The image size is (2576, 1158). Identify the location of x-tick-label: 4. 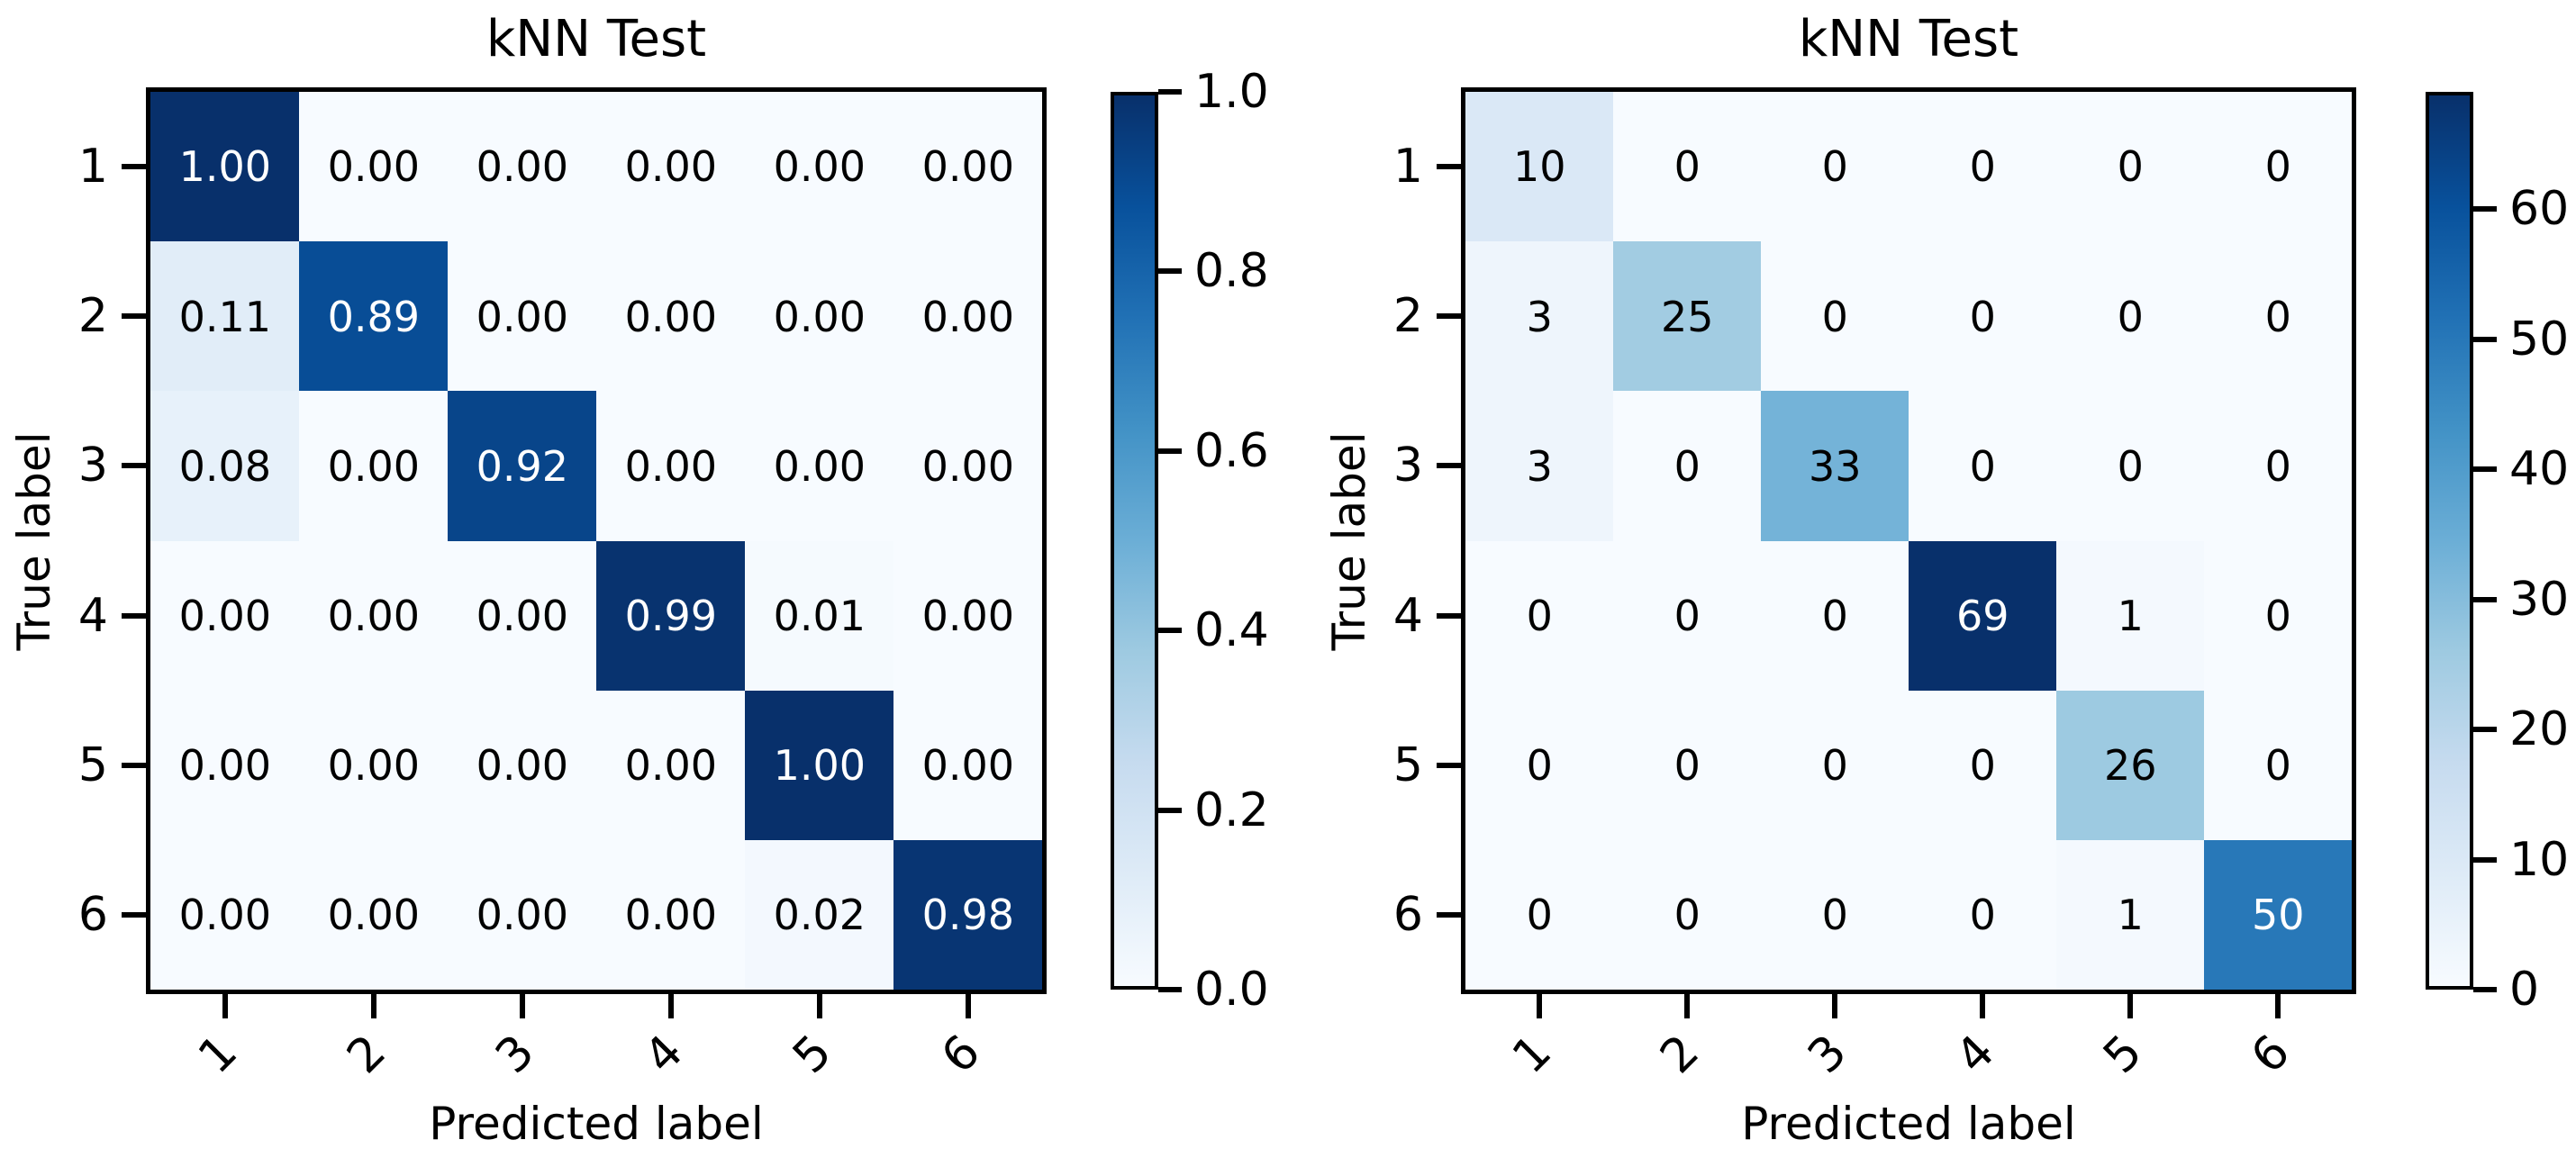
(1976, 1054).